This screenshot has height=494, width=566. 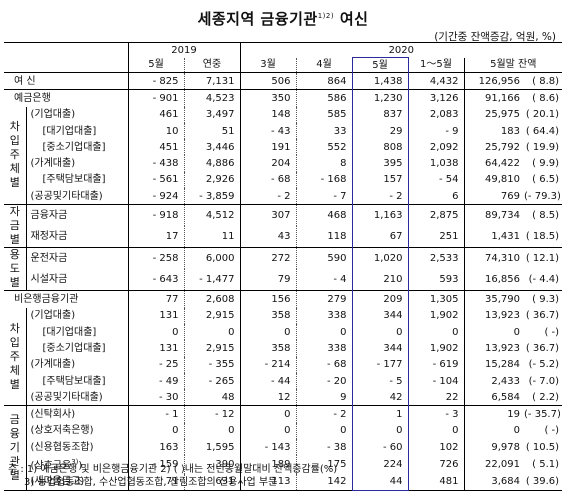 What do you see at coordinates (380, 237) in the screenshot?
I see `table-cell: 67` at bounding box center [380, 237].